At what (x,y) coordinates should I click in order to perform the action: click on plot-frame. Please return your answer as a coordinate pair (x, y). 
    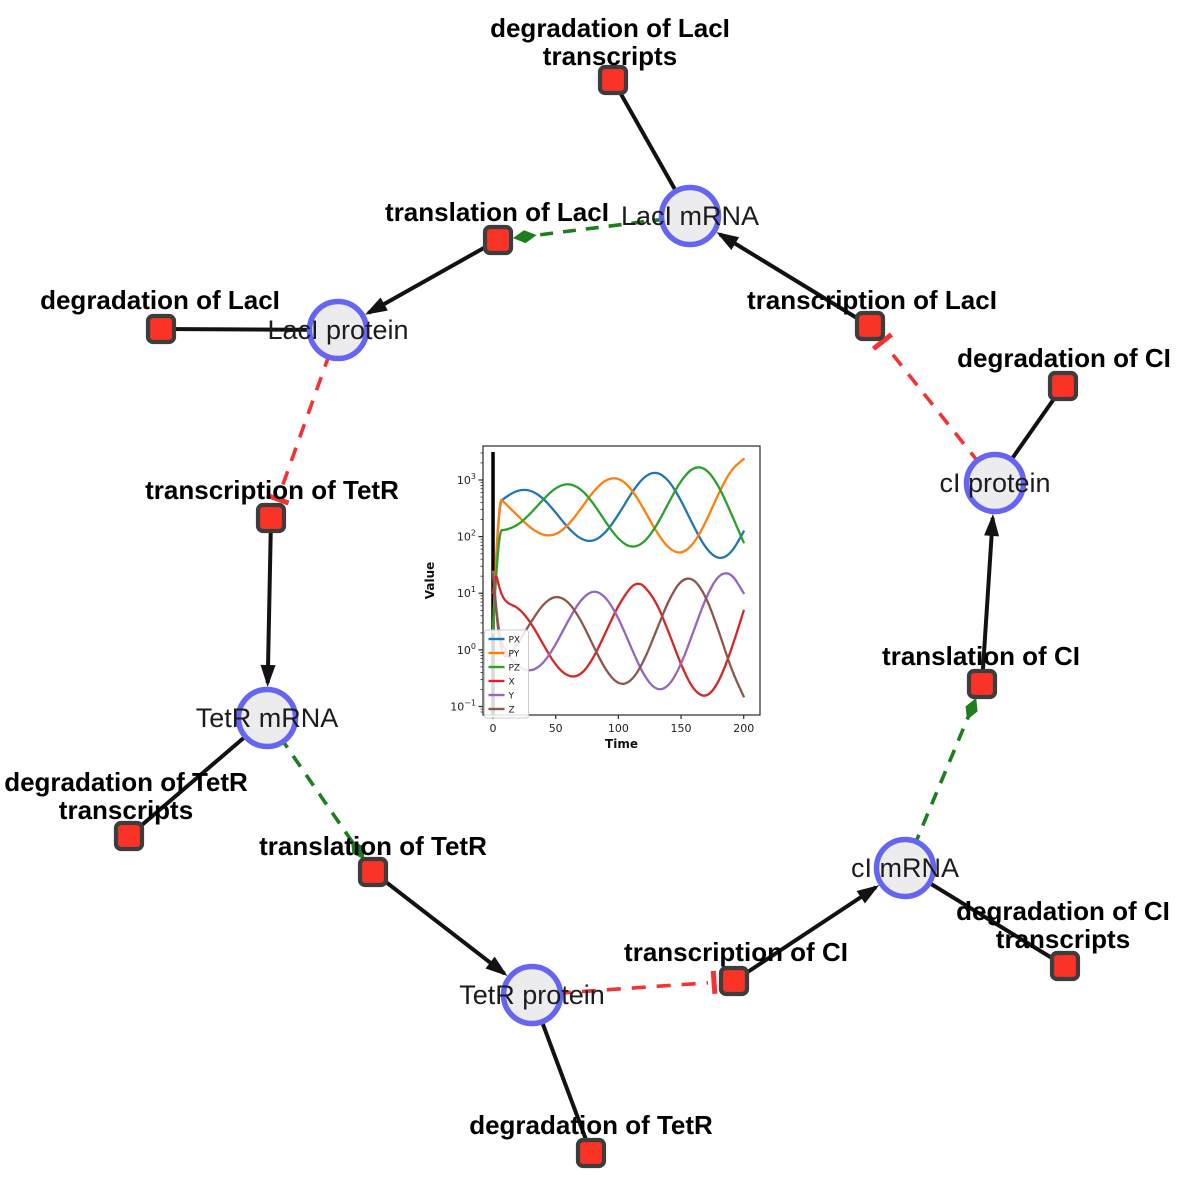
    Looking at the image, I should click on (621, 580).